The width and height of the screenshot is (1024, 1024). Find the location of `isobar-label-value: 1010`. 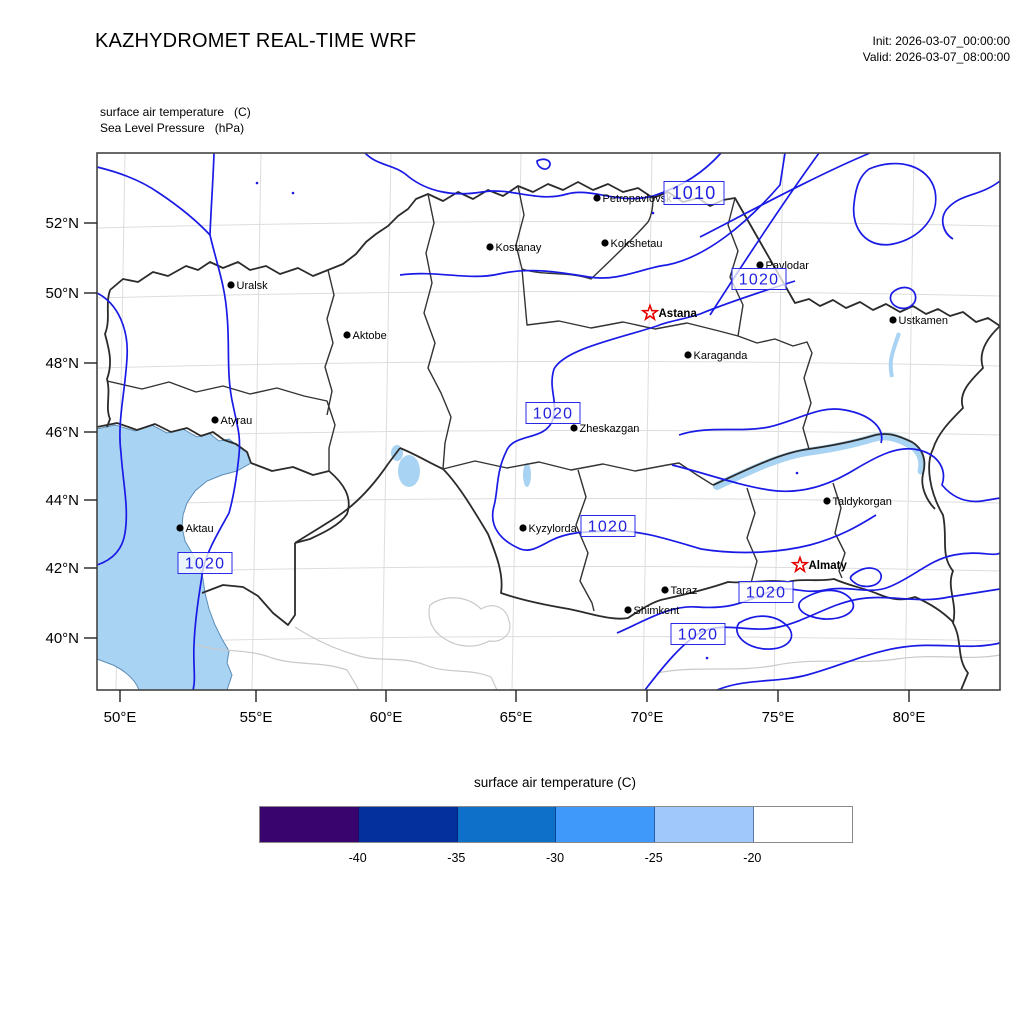

isobar-label-value: 1010 is located at coordinates (694, 193).